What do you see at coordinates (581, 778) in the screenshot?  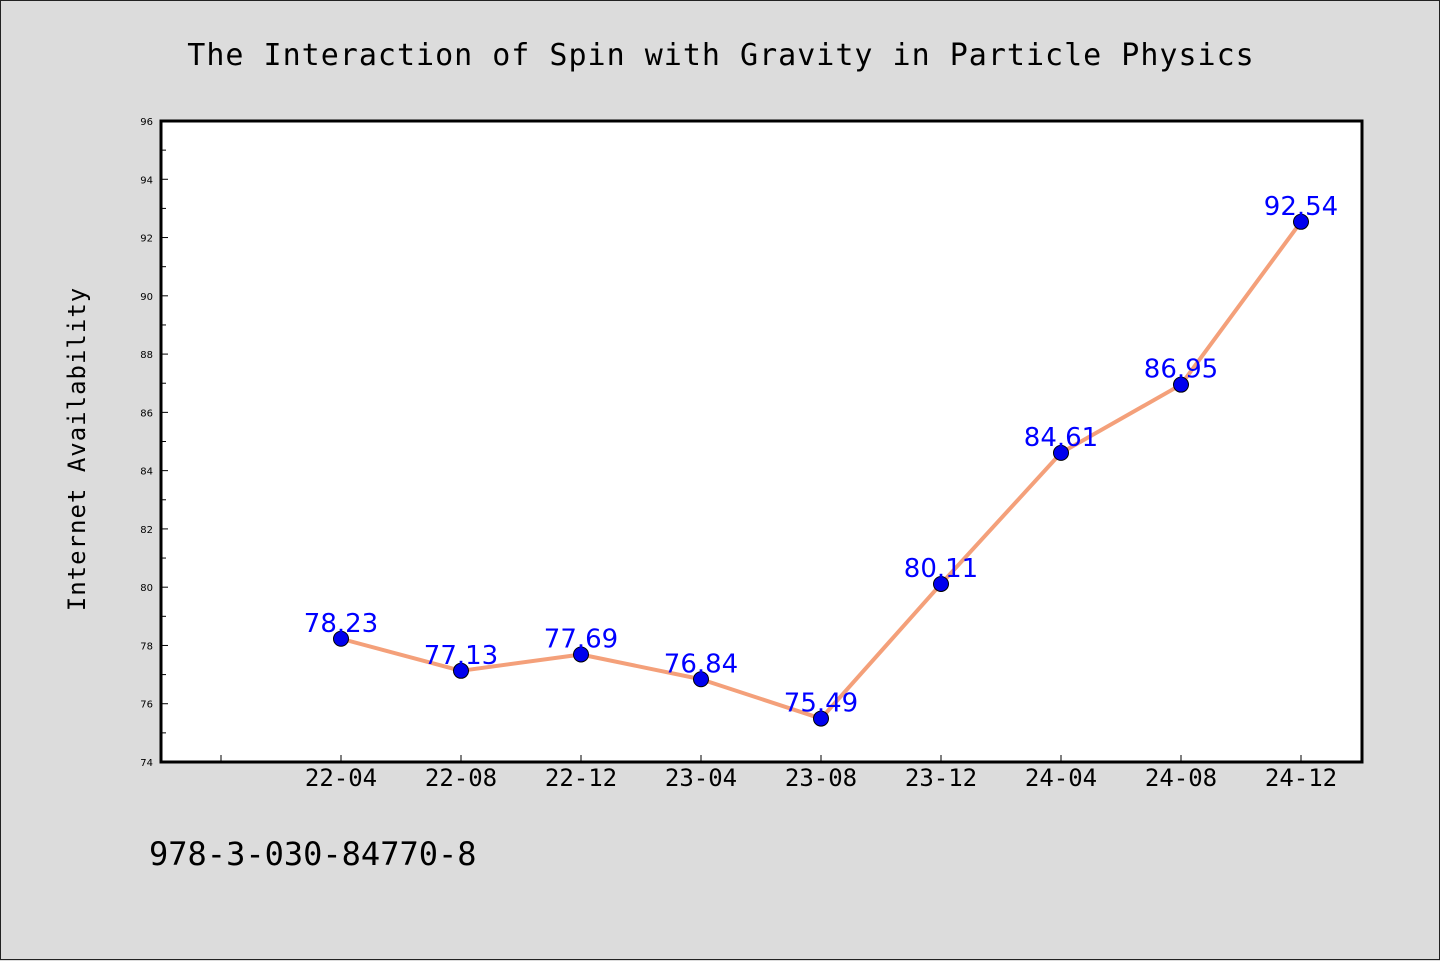 I see `x-tick-label: 22-12` at bounding box center [581, 778].